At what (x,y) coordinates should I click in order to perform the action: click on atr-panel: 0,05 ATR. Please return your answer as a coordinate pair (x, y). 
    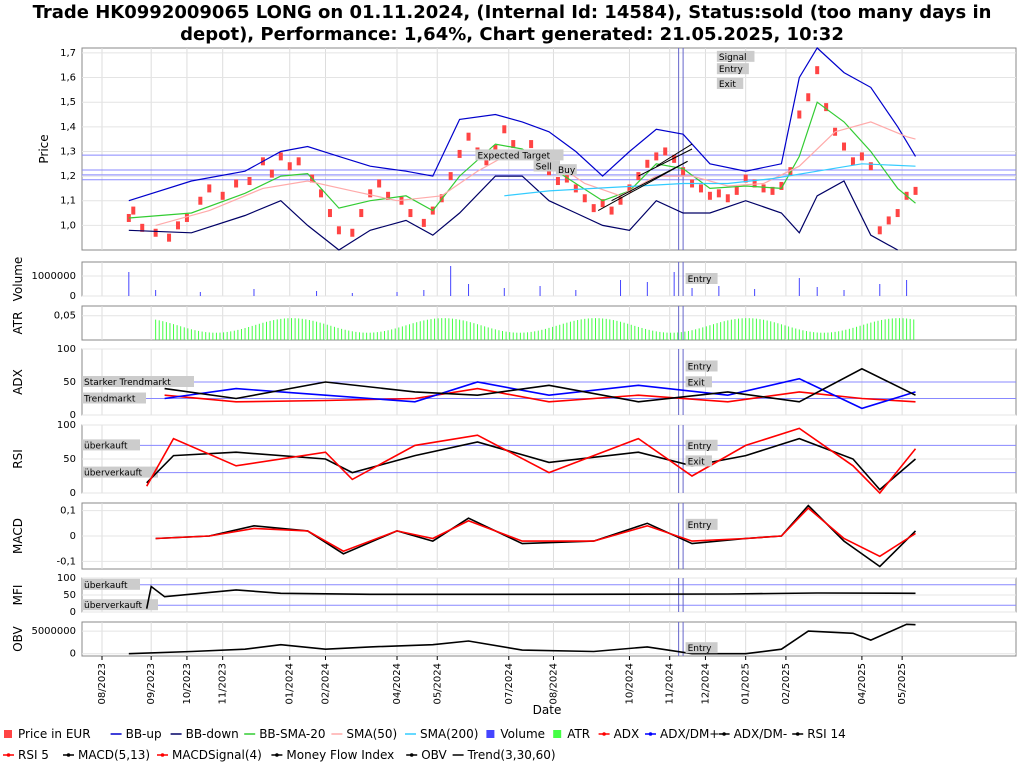
    Looking at the image, I should click on (514, 323).